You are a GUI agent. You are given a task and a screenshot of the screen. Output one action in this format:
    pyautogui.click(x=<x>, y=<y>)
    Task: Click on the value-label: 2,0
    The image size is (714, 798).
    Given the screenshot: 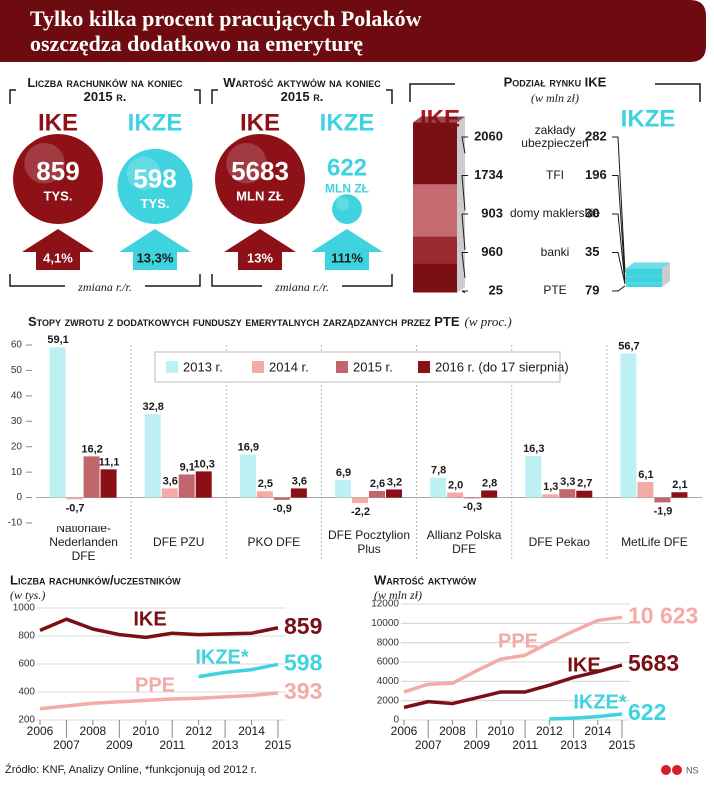 What is the action you would take?
    pyautogui.click(x=455, y=485)
    